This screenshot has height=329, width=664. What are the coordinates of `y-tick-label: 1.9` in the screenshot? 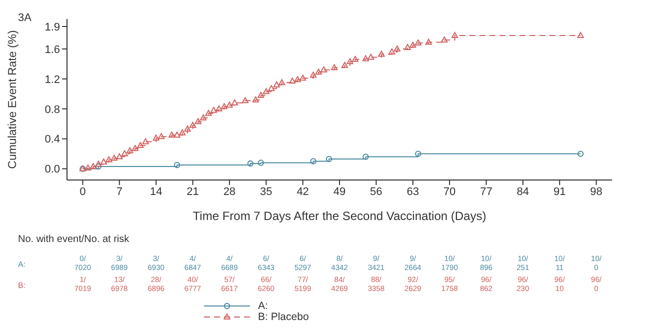 It's located at (52, 27).